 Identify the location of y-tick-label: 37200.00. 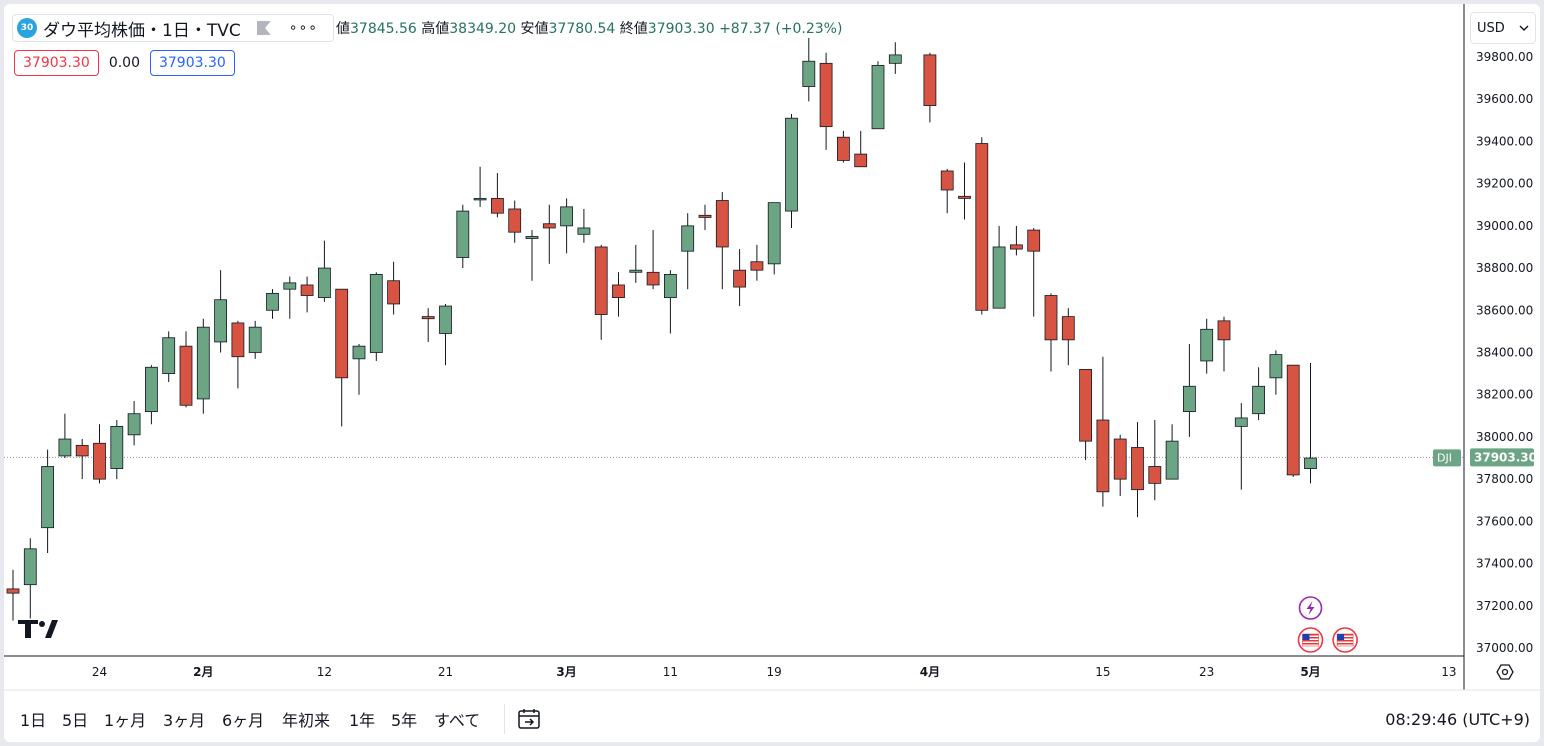
(1504, 606).